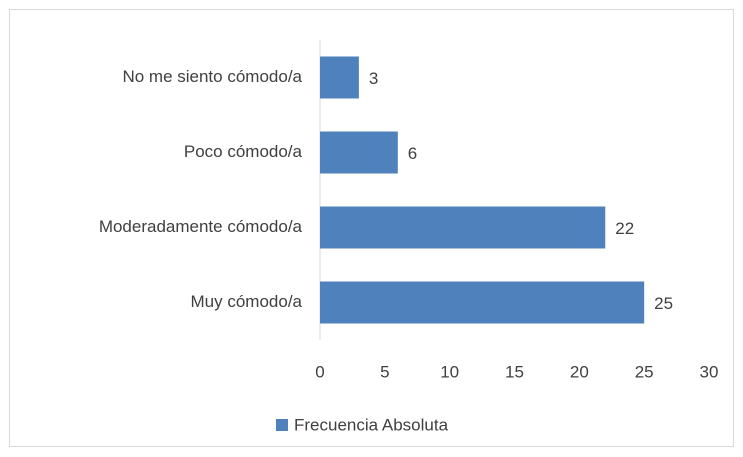 This screenshot has height=457, width=743. I want to click on x-tick-label: 30, so click(709, 371).